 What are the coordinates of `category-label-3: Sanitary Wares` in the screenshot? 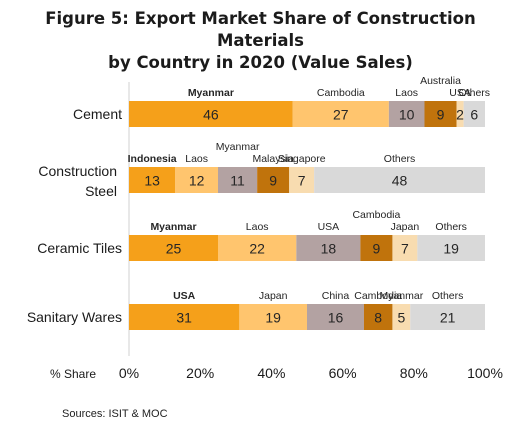 It's located at (74, 317).